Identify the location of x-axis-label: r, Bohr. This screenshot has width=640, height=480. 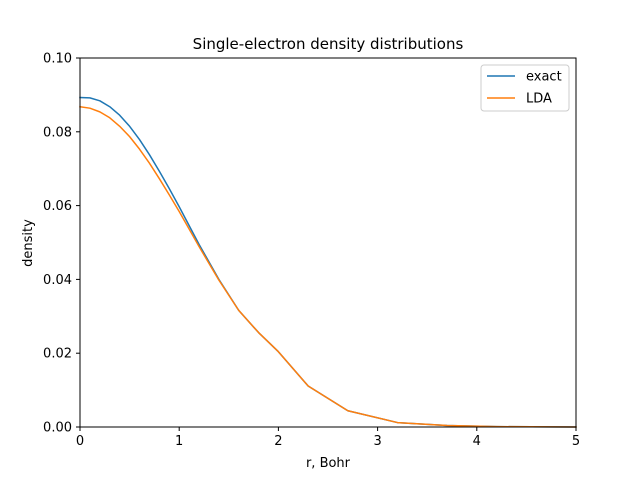
(328, 463).